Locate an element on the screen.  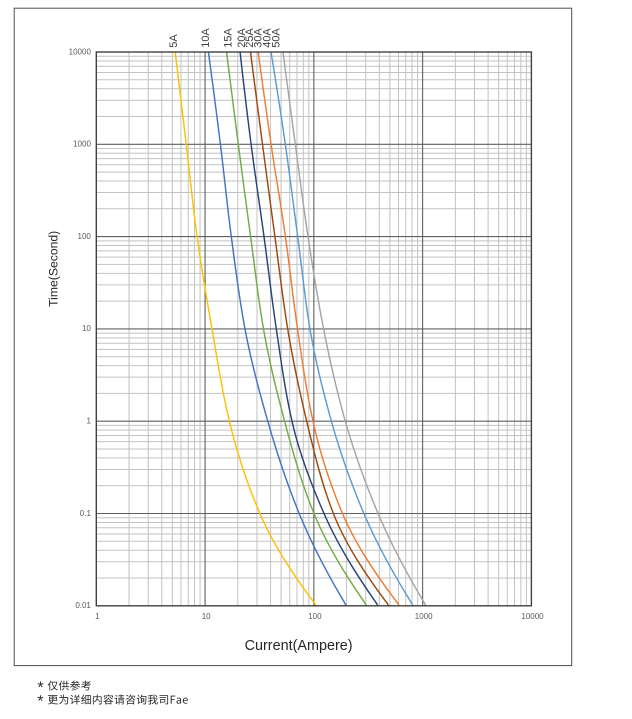
svg-text: 5A is located at coordinates (174, 41).